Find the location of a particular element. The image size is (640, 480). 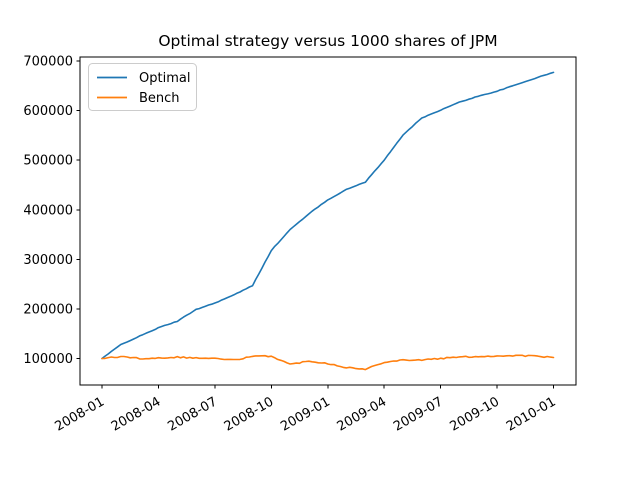

y-tick-label: 300000 is located at coordinates (48, 260).